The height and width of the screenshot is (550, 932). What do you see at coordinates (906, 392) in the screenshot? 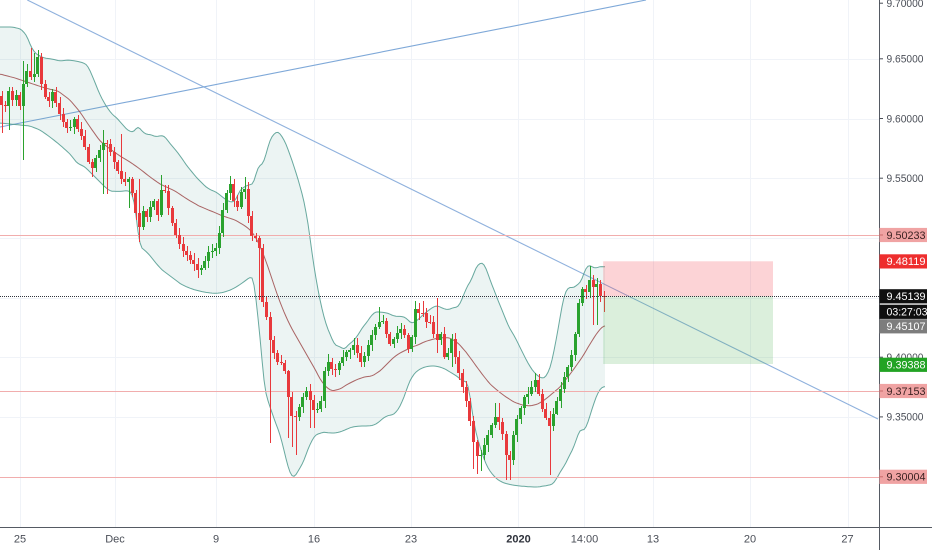
I see `svg-text: 9.37153` at bounding box center [906, 392].